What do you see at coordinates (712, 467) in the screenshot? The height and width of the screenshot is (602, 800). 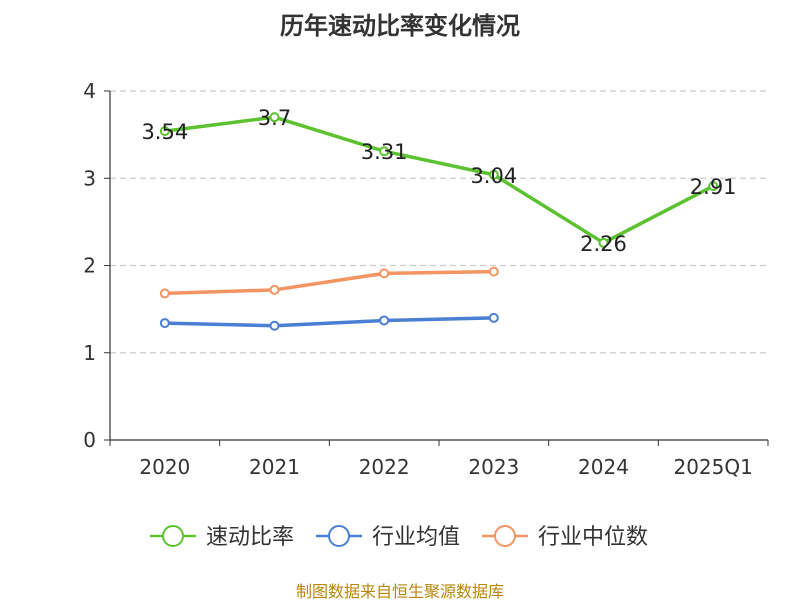 I see `x-tick-label: 2025Q1` at bounding box center [712, 467].